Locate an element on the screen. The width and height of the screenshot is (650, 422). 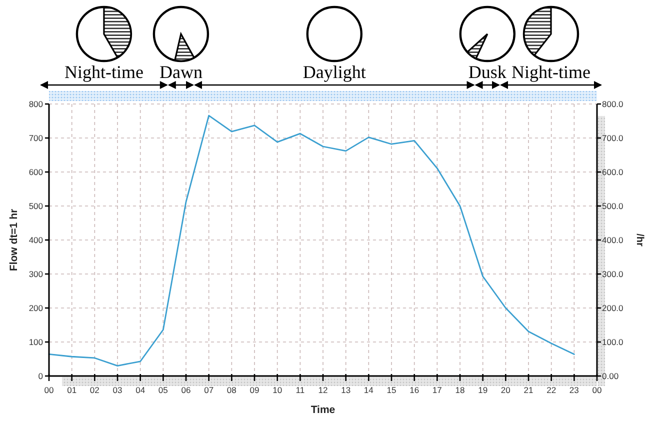
x-tick-label: 17 is located at coordinates (437, 390).